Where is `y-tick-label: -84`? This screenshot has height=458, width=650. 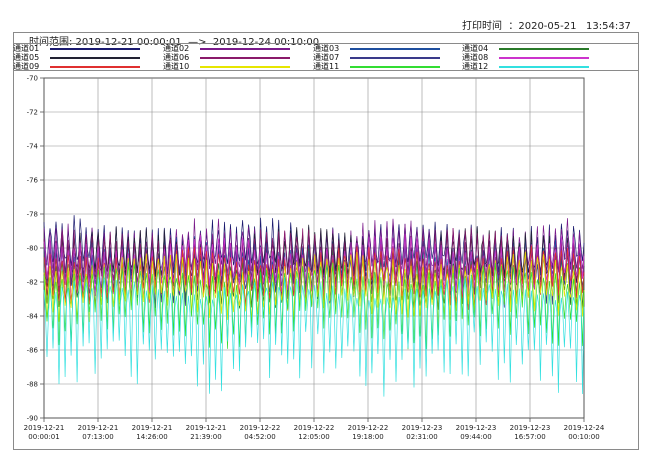 y-tick-label: -84 is located at coordinates (33, 317).